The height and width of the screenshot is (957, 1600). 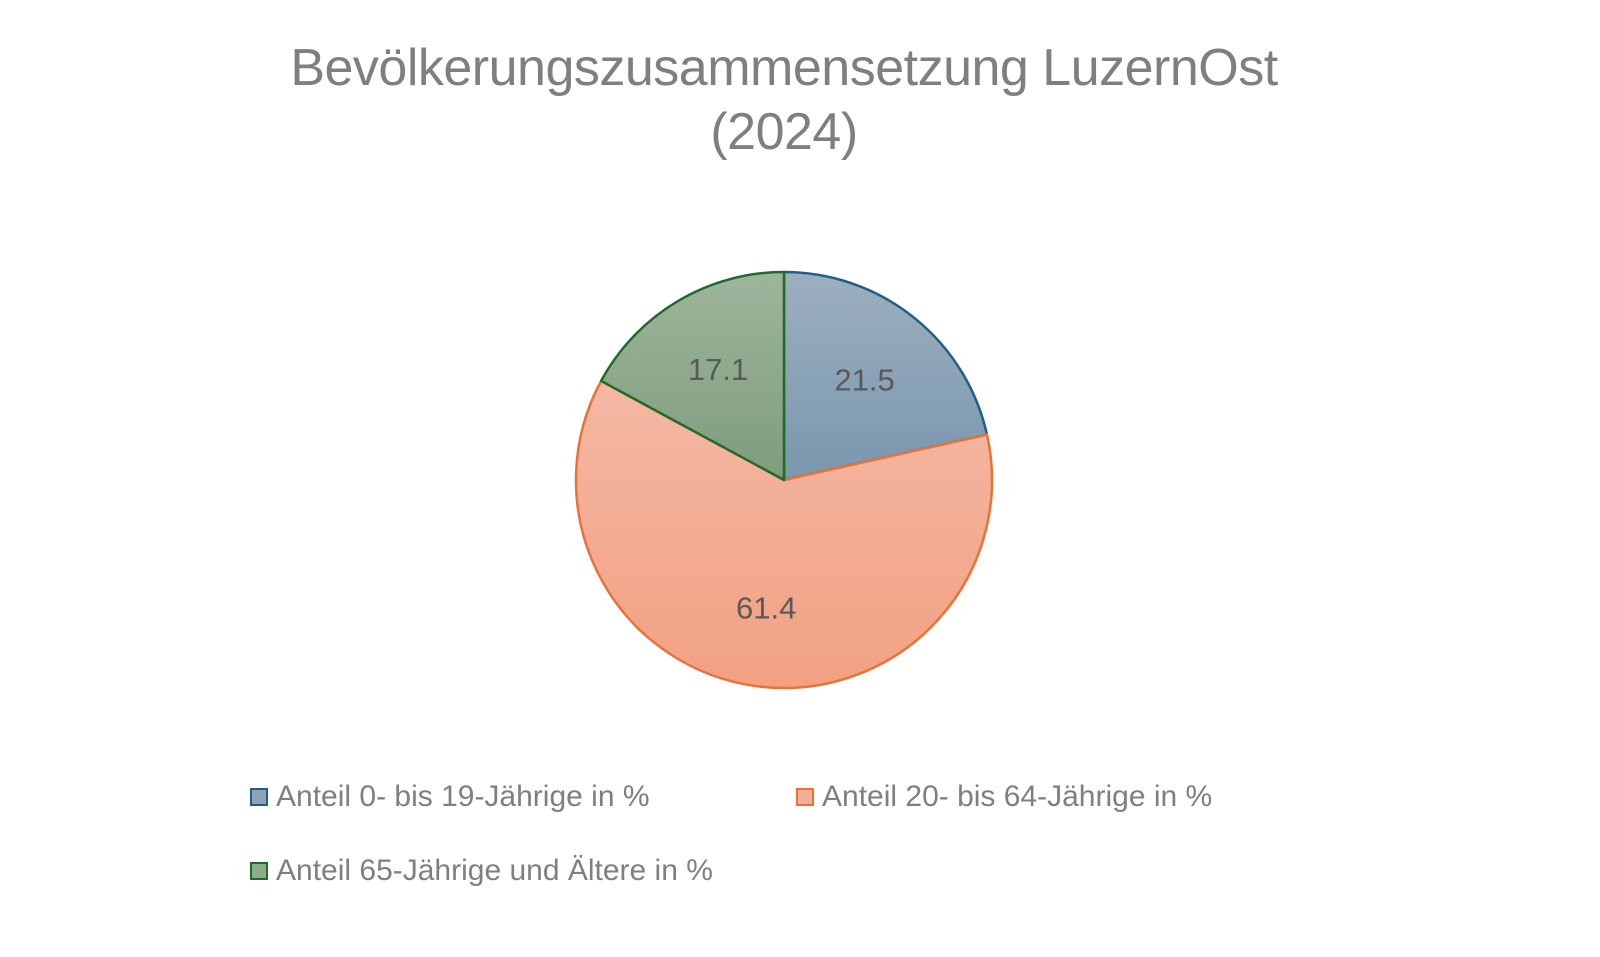 What do you see at coordinates (494, 870) in the screenshot?
I see `legend-label: Anteil 65-Jährige und Ältere in %` at bounding box center [494, 870].